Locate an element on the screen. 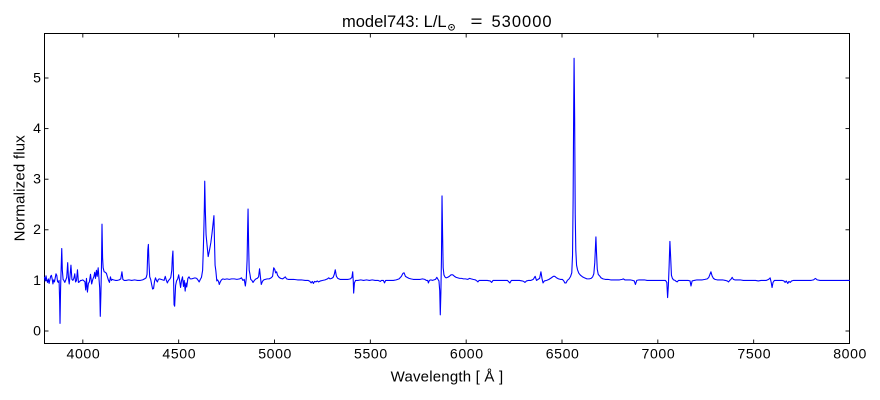 The image size is (880, 400). svg-text: 8000 is located at coordinates (850, 354).